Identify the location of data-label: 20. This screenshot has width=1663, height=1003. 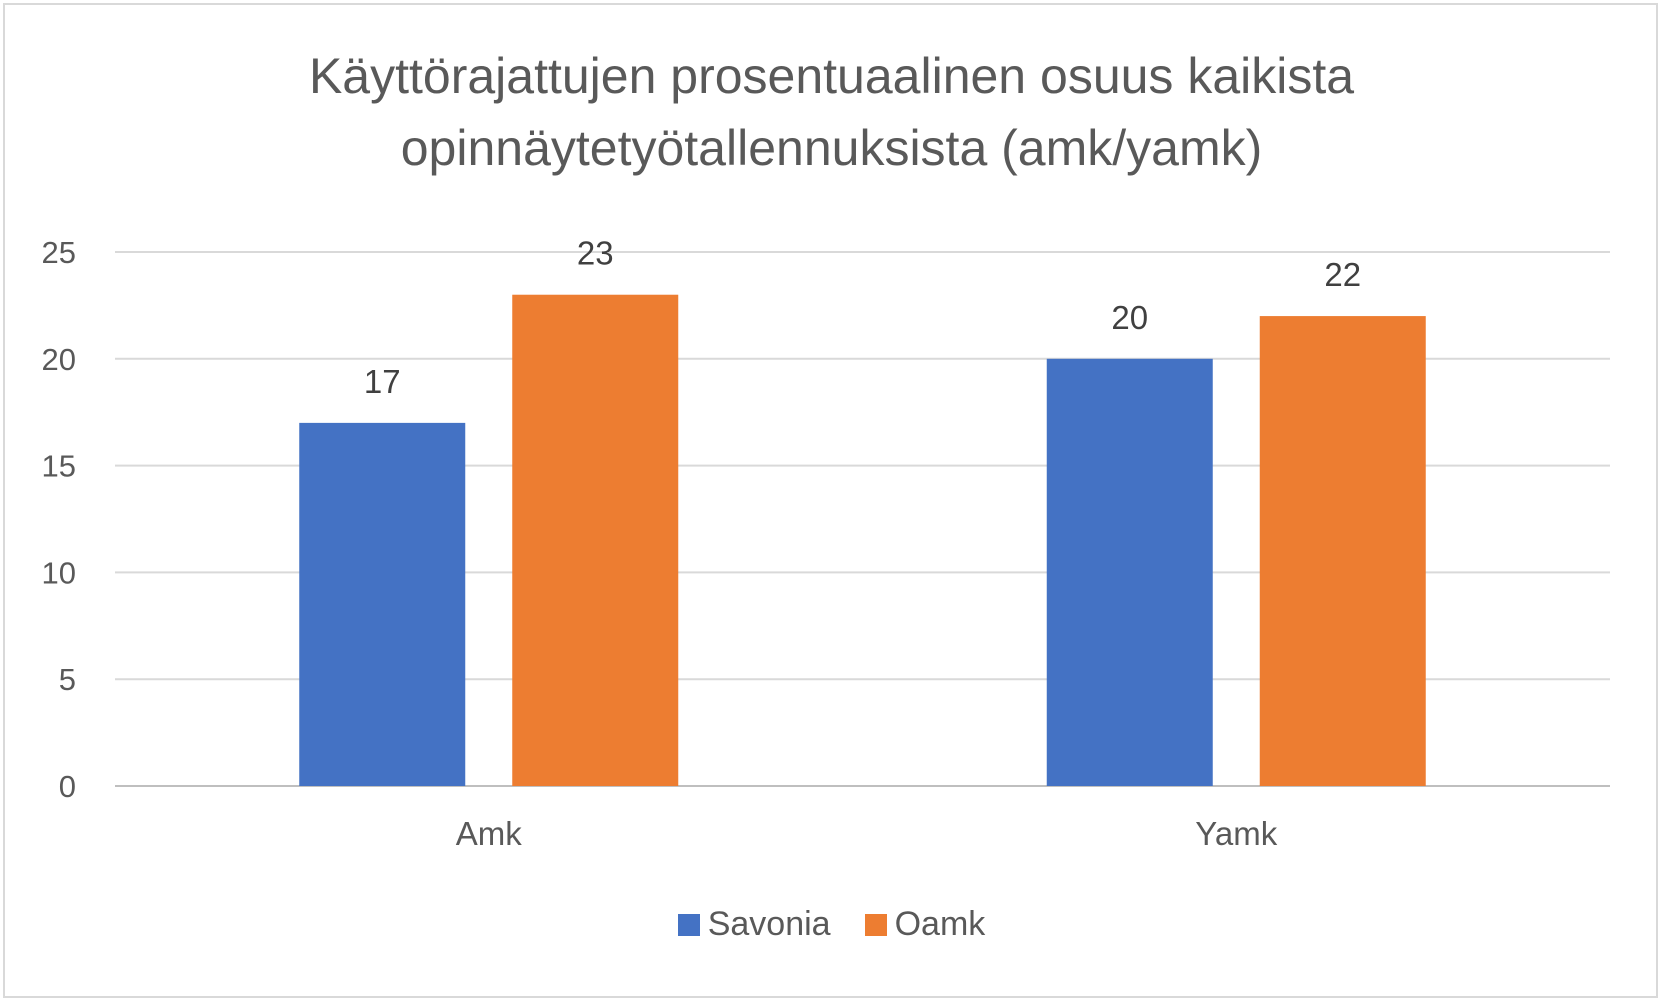
(1129, 317).